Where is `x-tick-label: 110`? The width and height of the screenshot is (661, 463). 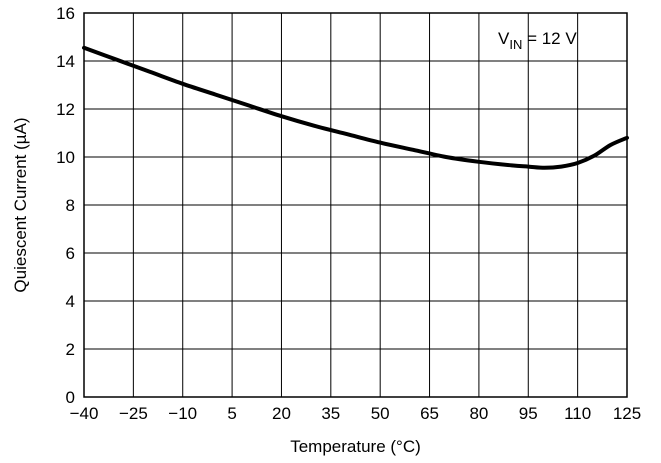
x-tick-label: 110 is located at coordinates (577, 413).